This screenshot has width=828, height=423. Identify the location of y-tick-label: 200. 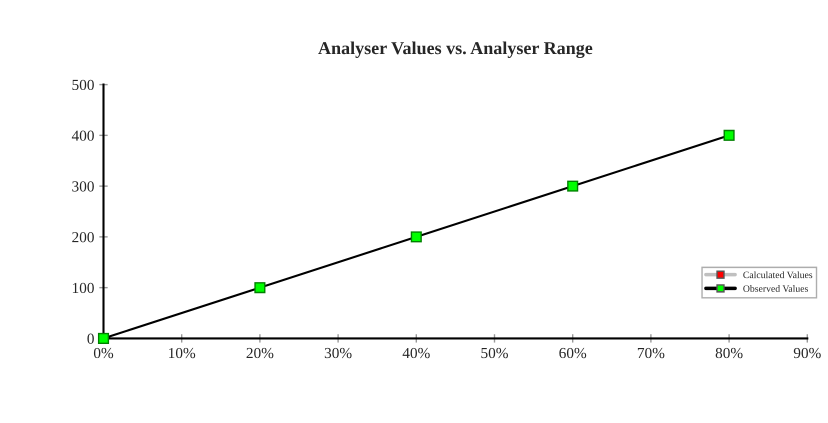
(83, 237).